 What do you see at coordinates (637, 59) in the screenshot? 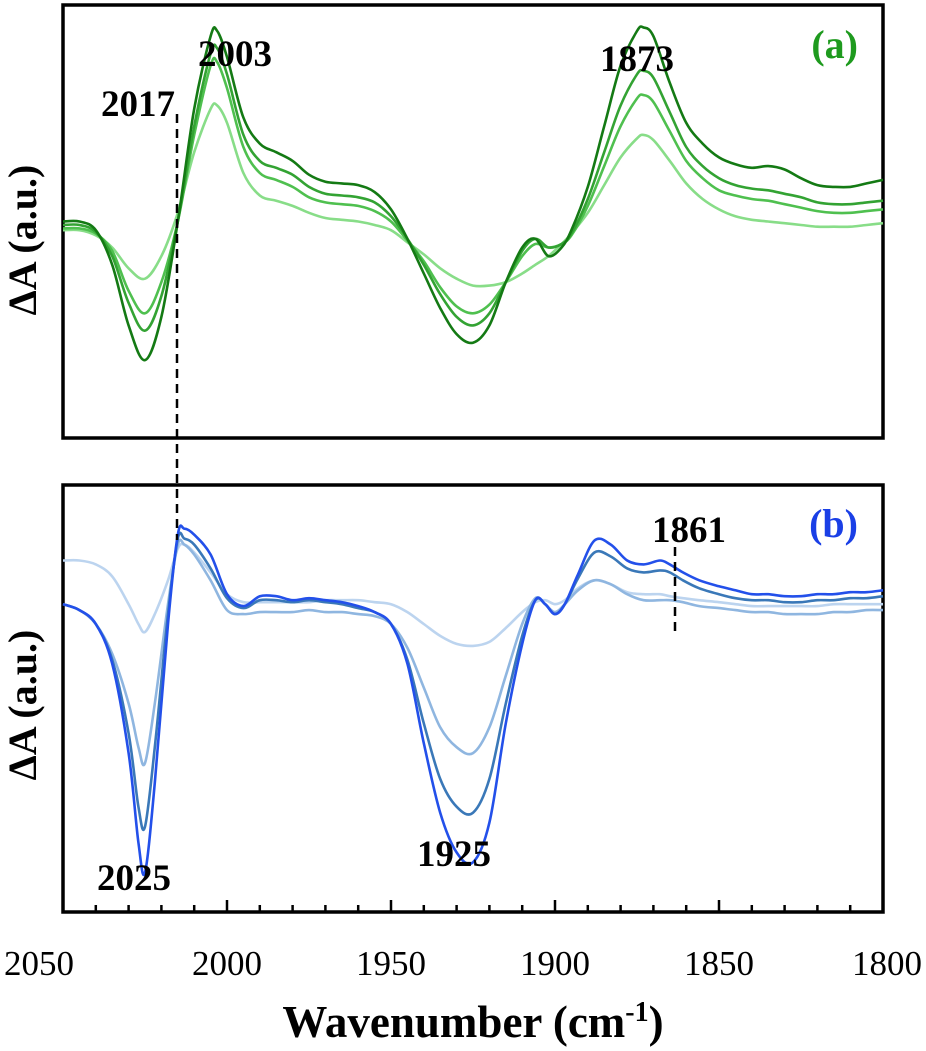
I see `annotation-1873: 1873` at bounding box center [637, 59].